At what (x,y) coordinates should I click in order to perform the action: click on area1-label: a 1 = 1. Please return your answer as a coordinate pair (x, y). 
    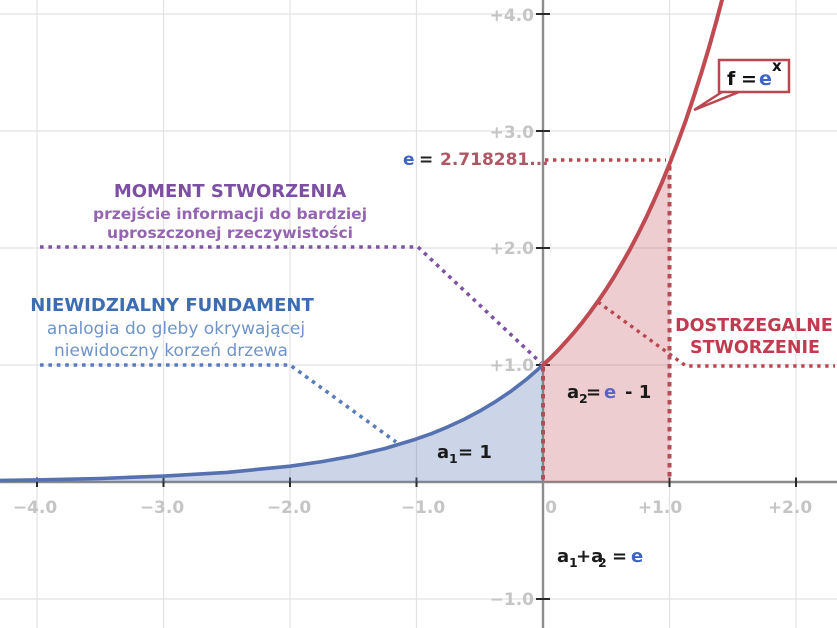
    Looking at the image, I should click on (464, 454).